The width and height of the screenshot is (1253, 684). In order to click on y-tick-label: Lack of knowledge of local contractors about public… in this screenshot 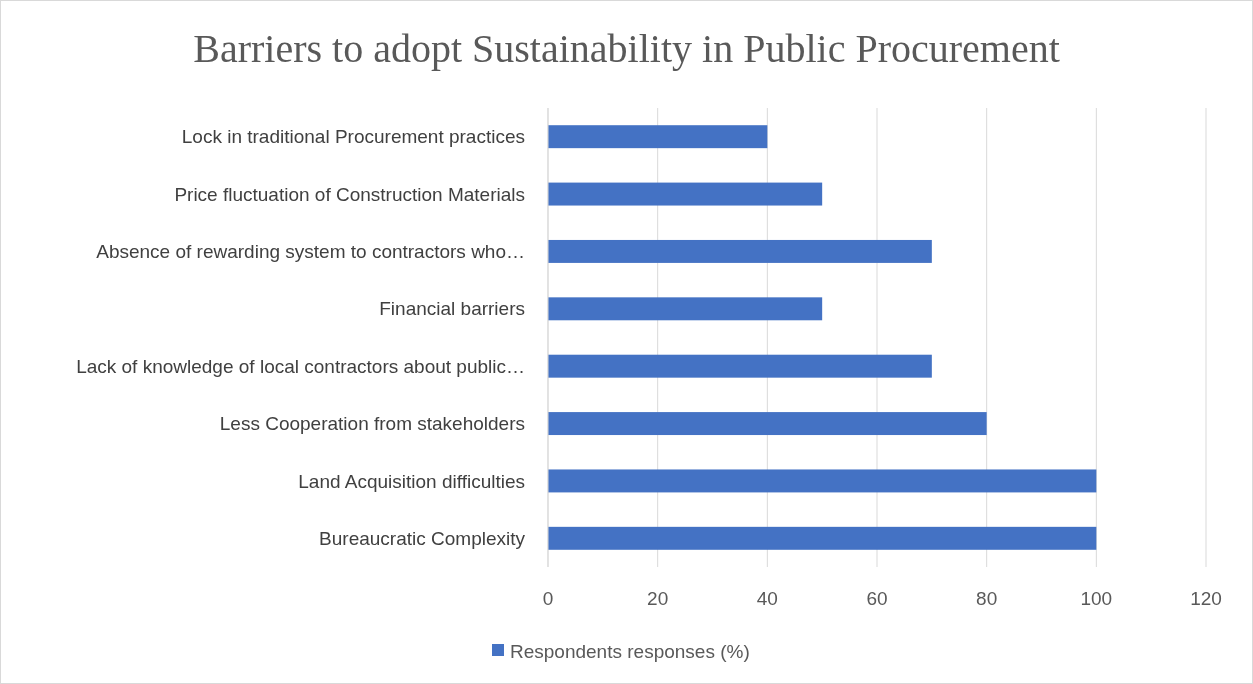, I will do `click(300, 366)`.